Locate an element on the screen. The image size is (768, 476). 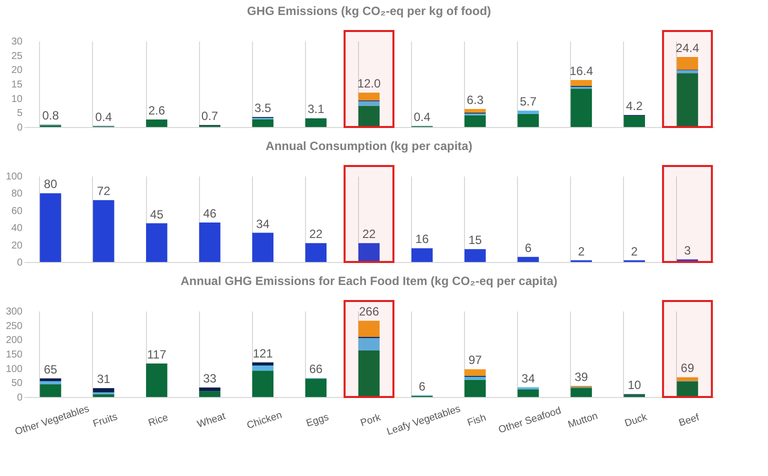
total-label: 16.4 is located at coordinates (582, 71).